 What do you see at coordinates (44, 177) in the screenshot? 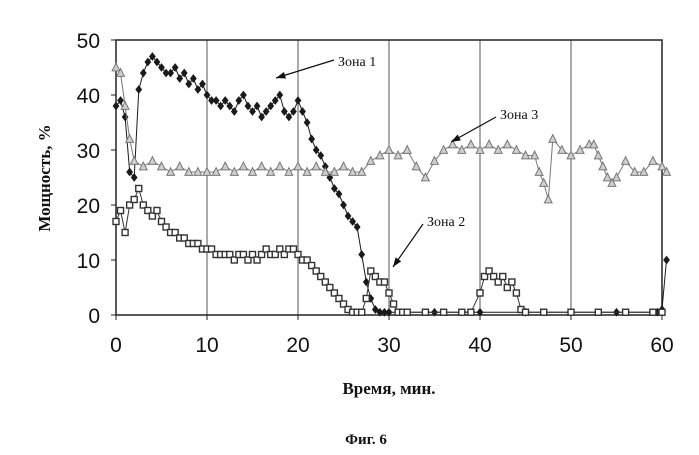
I see `y-axis-label: Мощность, %` at bounding box center [44, 177].